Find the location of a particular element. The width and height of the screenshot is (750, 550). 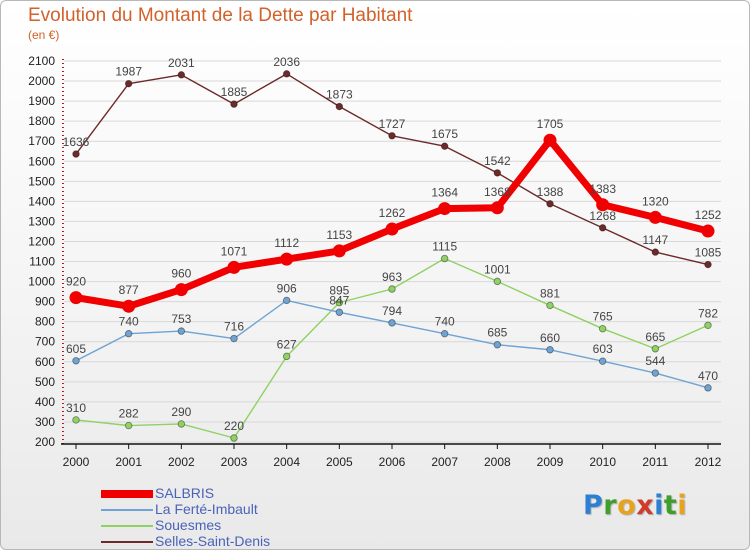

y-tick-label: 1700 is located at coordinates (41, 141).